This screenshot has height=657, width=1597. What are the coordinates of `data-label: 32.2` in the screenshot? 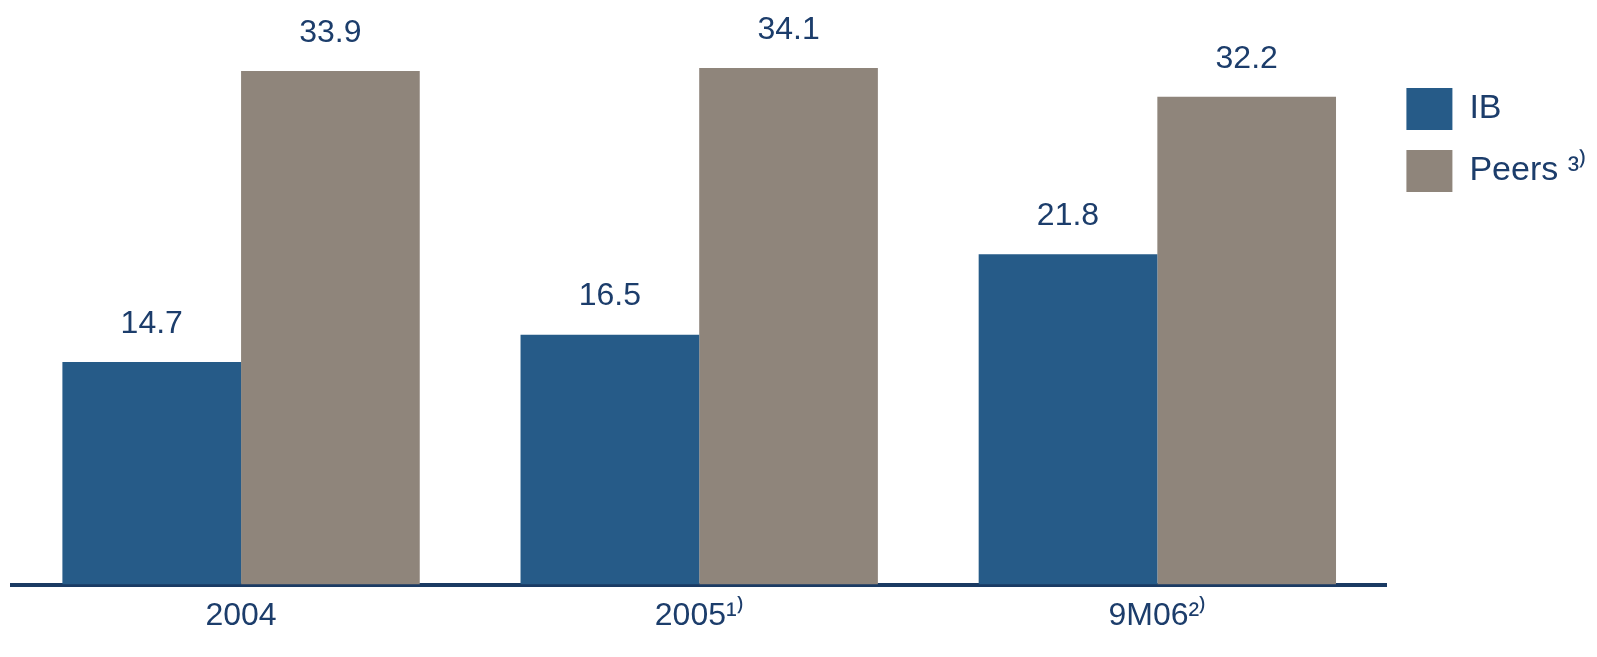 It's located at (1246, 56).